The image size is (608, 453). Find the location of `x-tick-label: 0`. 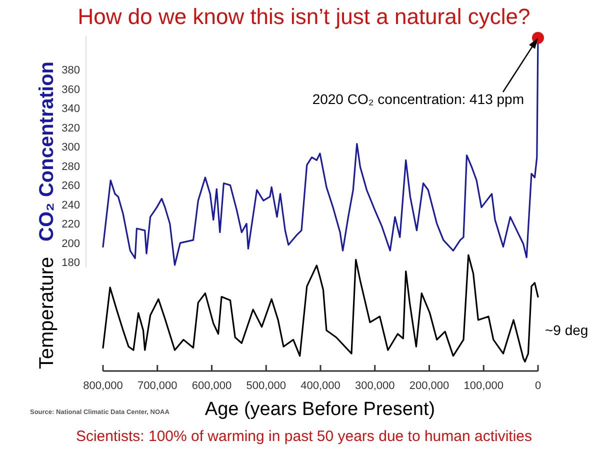

x-tick-label: 0 is located at coordinates (538, 386).